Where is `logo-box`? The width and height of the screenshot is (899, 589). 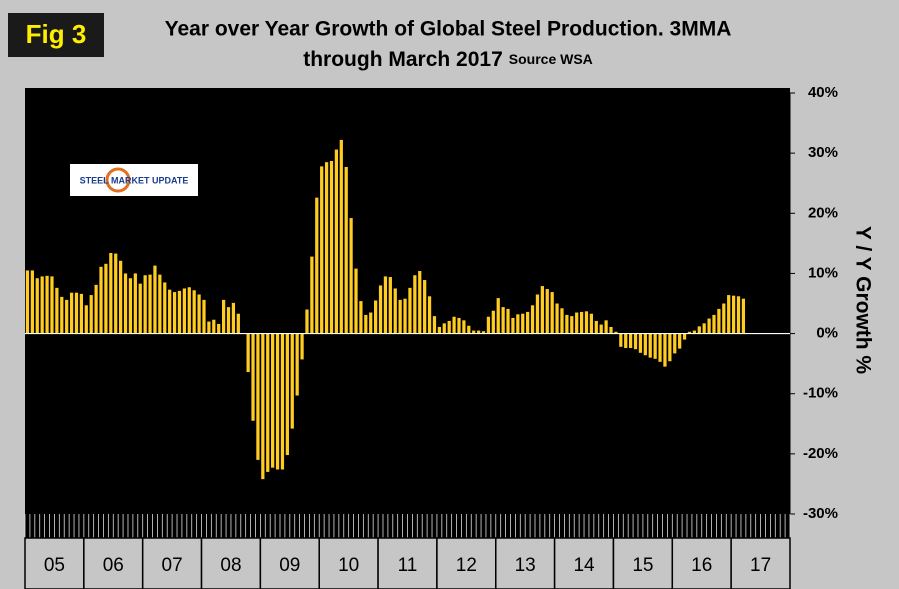
logo-box is located at coordinates (134, 180).